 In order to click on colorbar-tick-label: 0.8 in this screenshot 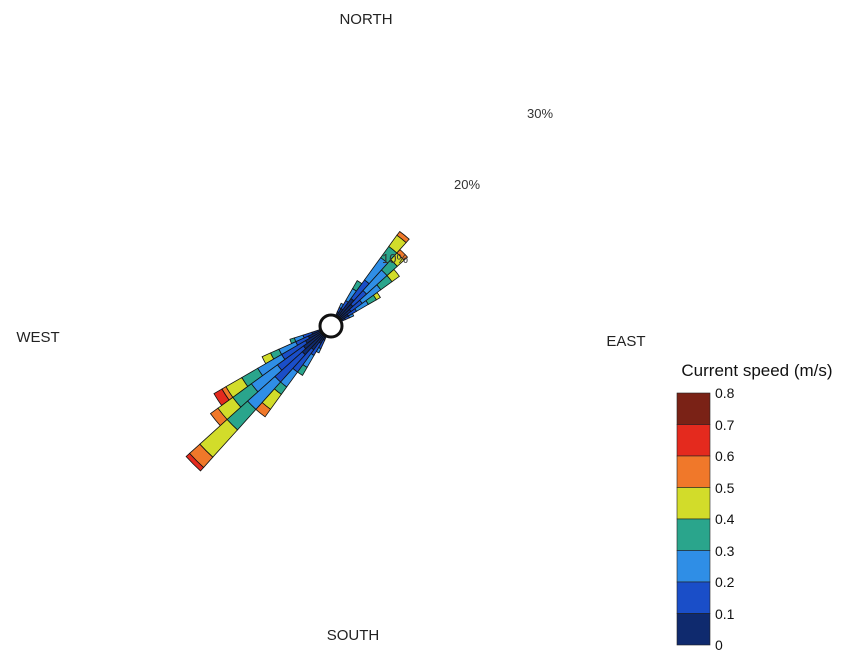, I will do `click(725, 393)`.